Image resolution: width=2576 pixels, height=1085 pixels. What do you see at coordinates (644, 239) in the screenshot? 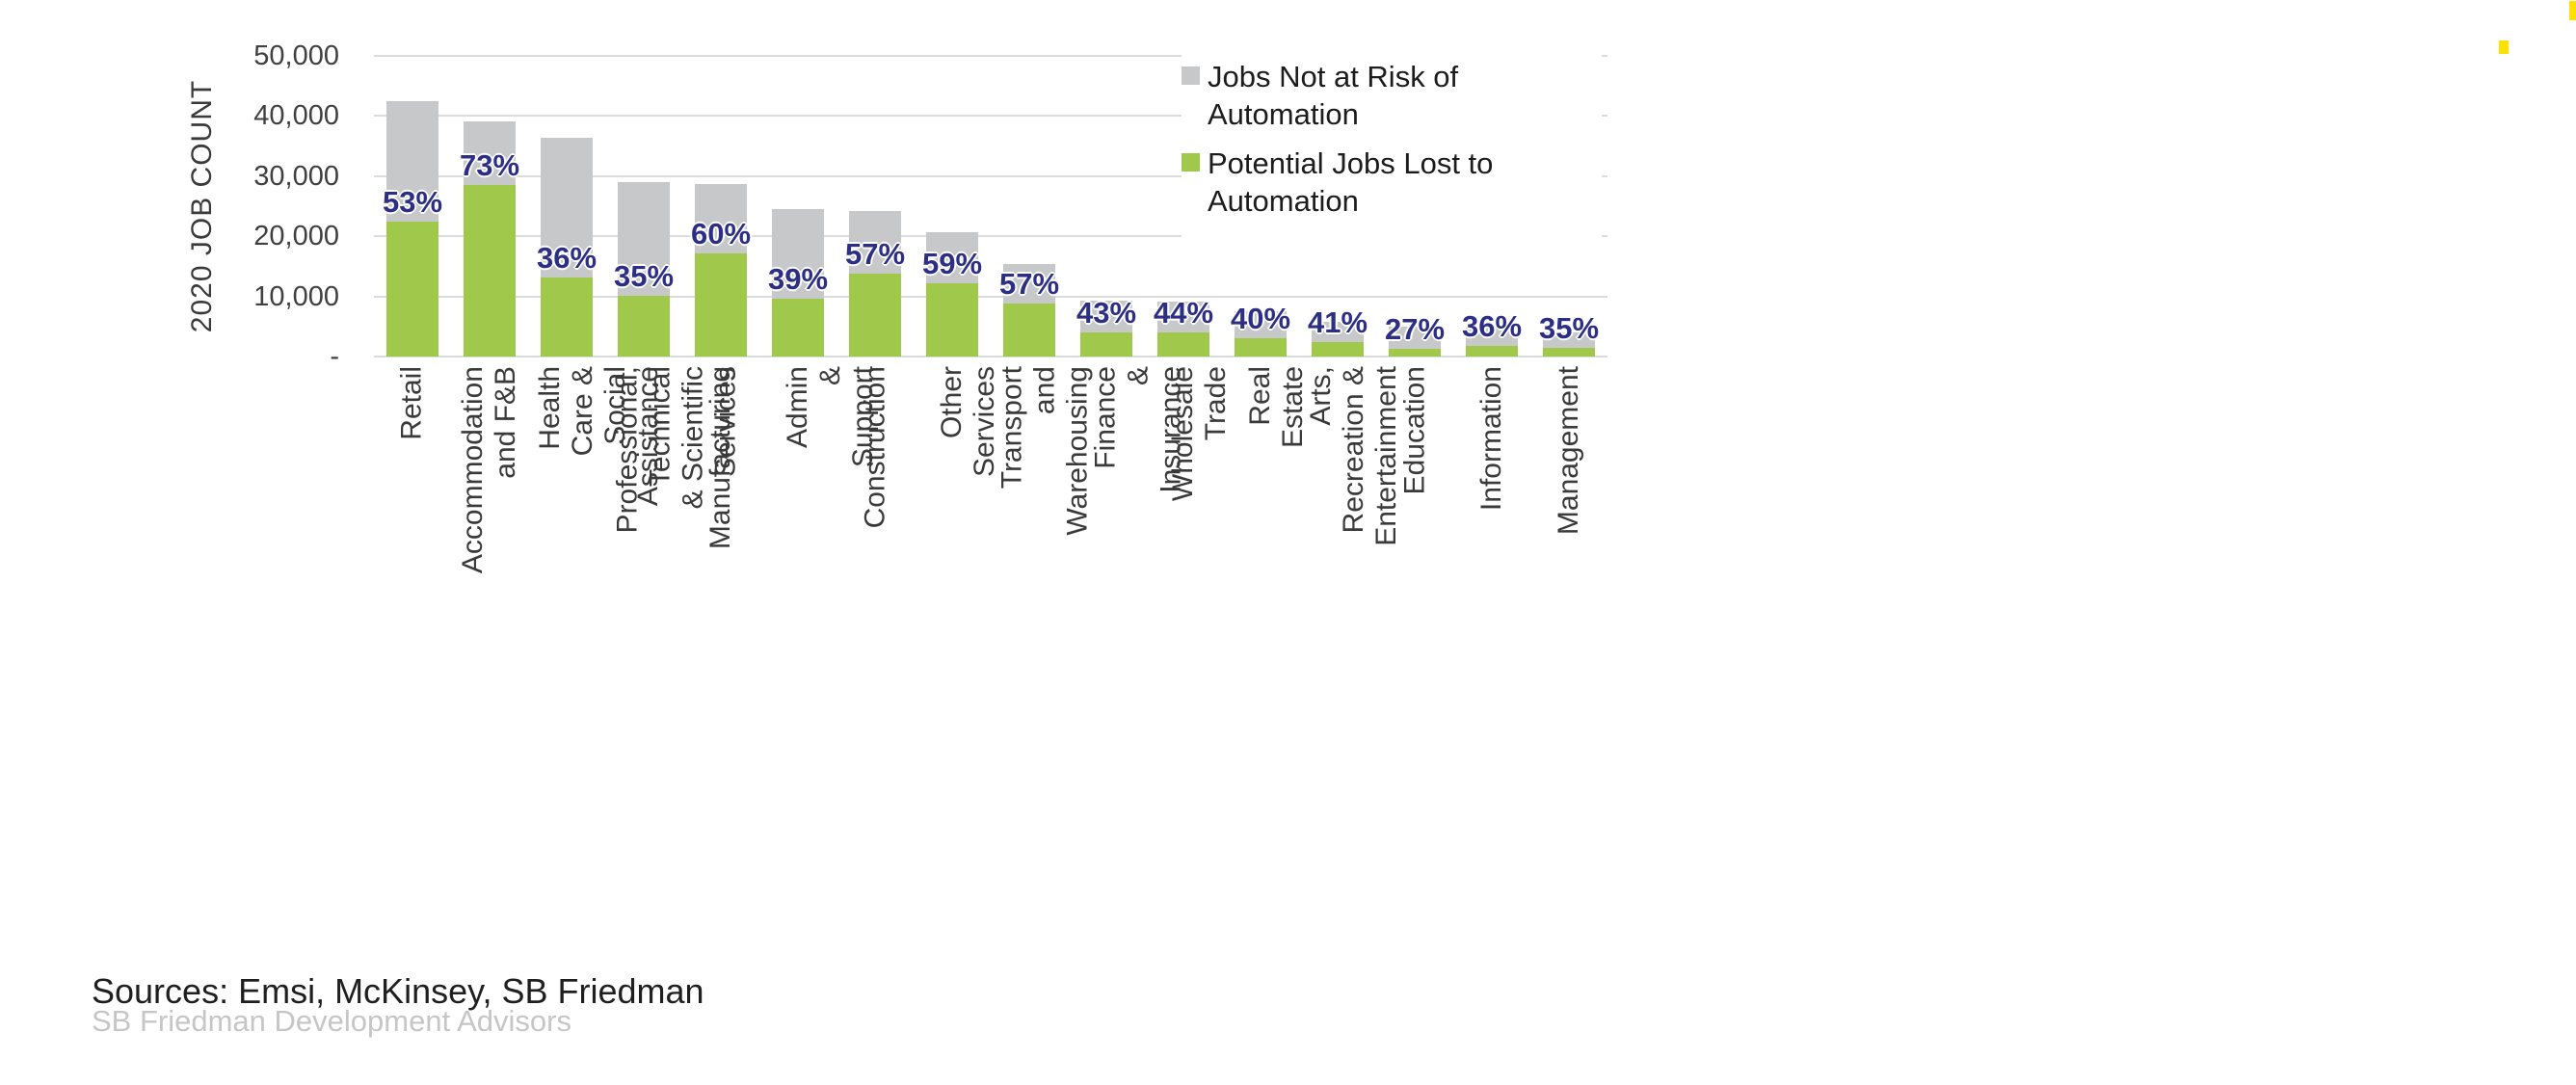
I see `bar-professional-technical-not-at-risk-segment` at bounding box center [644, 239].